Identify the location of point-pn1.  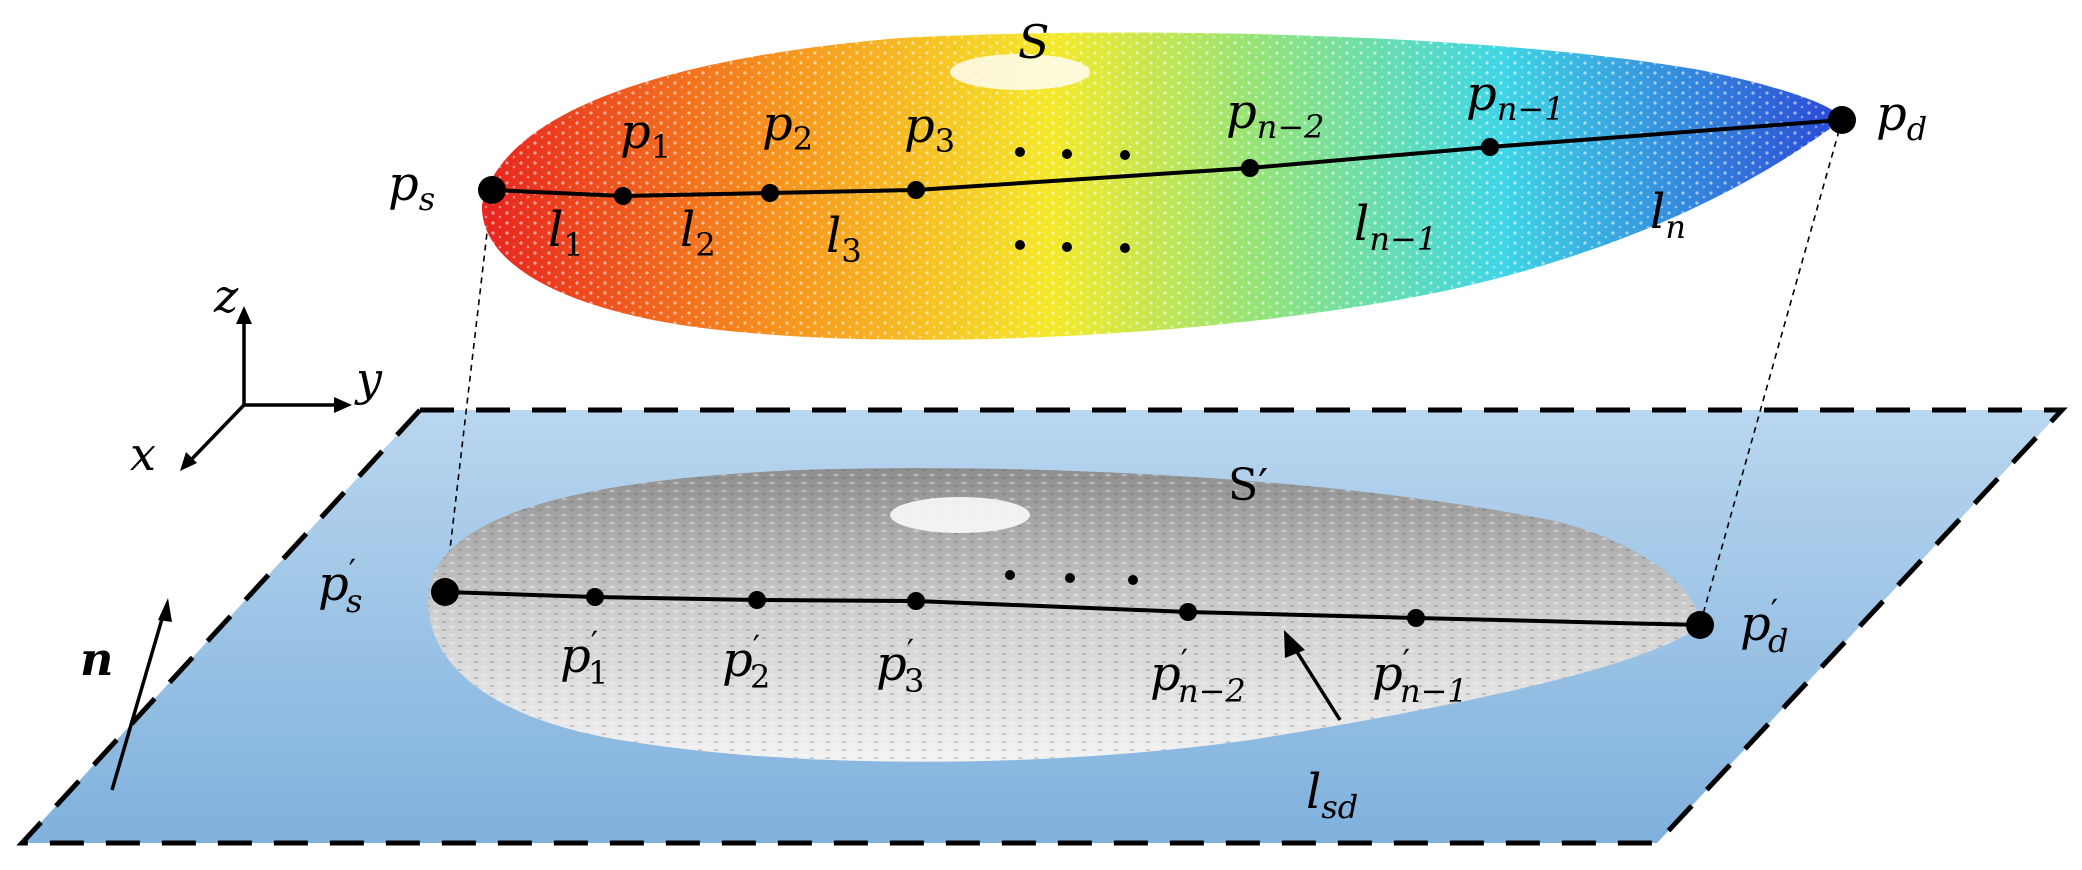
(1490, 147).